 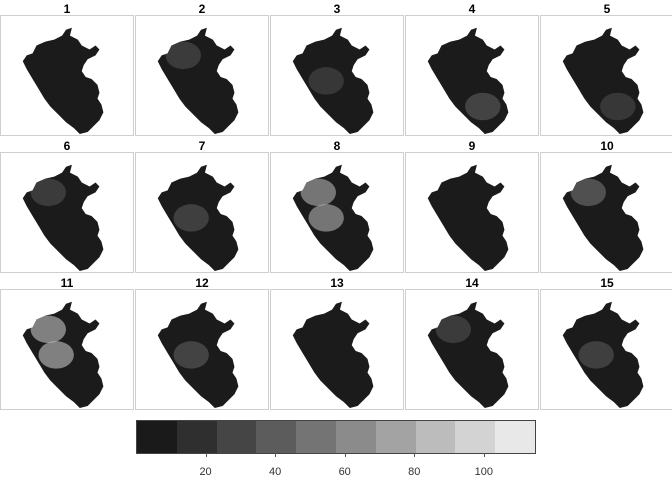 What do you see at coordinates (607, 146) in the screenshot?
I see `panel-label: 10` at bounding box center [607, 146].